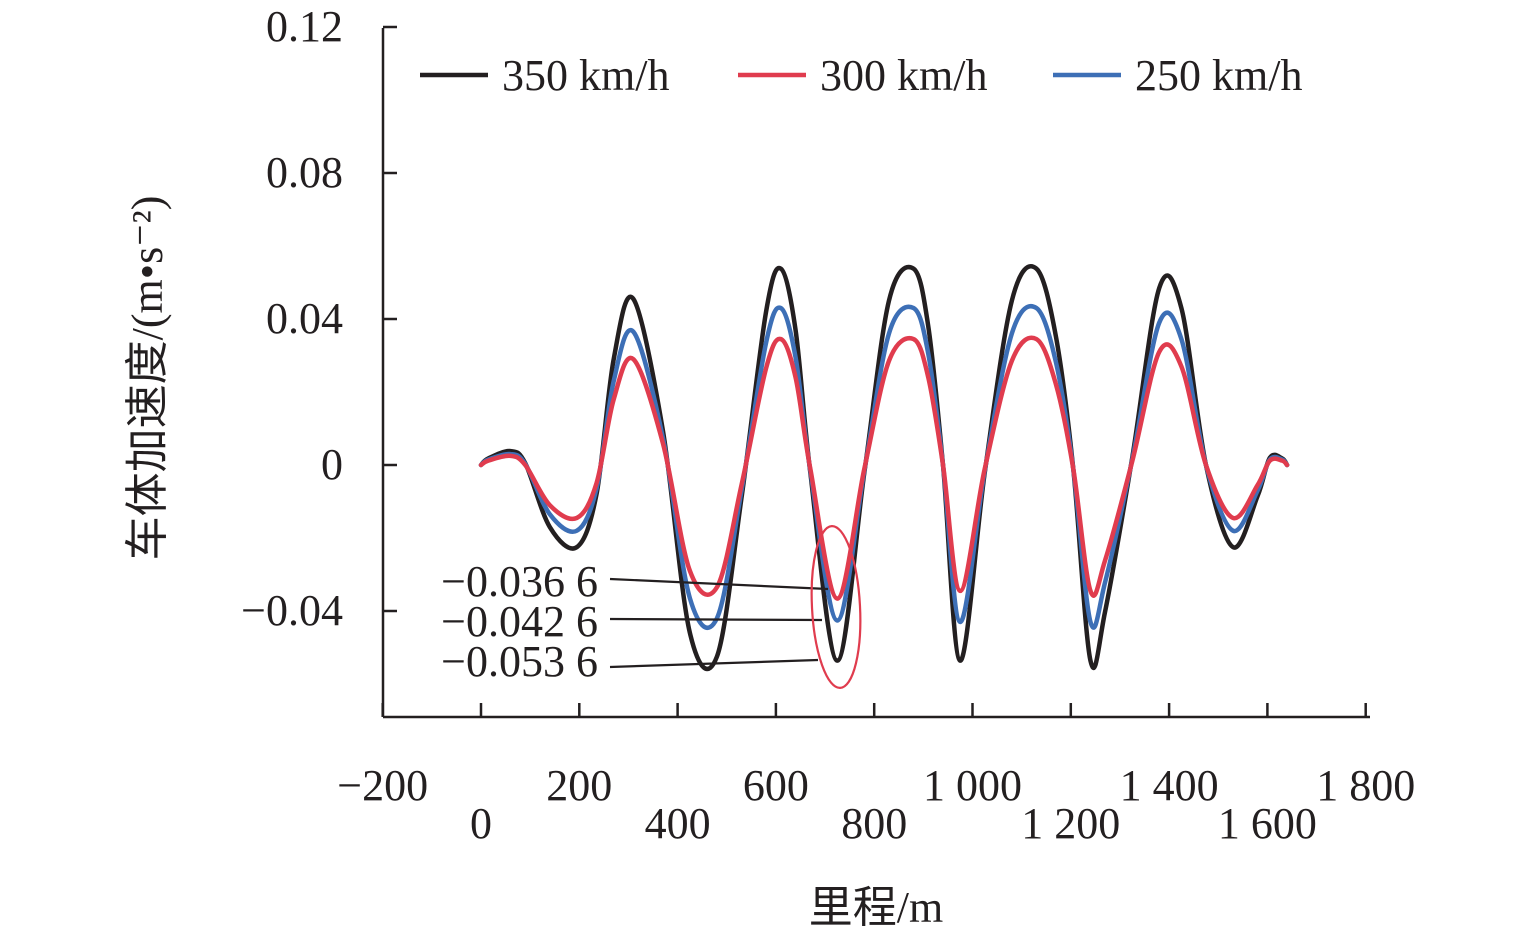 This screenshot has height=940, width=1535. What do you see at coordinates (147, 378) in the screenshot?
I see `y-axis-title: 车体加速度/(m•s⁻²)` at bounding box center [147, 378].